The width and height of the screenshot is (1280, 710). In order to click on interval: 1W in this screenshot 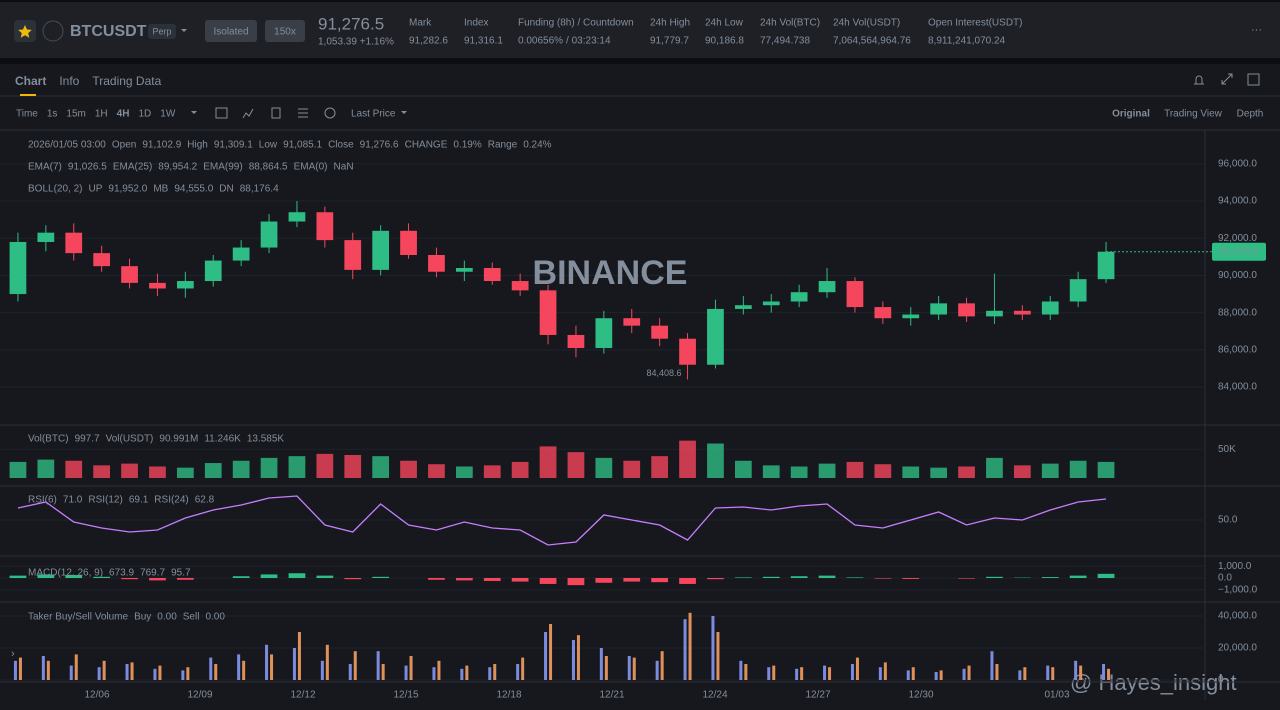, I will do `click(168, 114)`.